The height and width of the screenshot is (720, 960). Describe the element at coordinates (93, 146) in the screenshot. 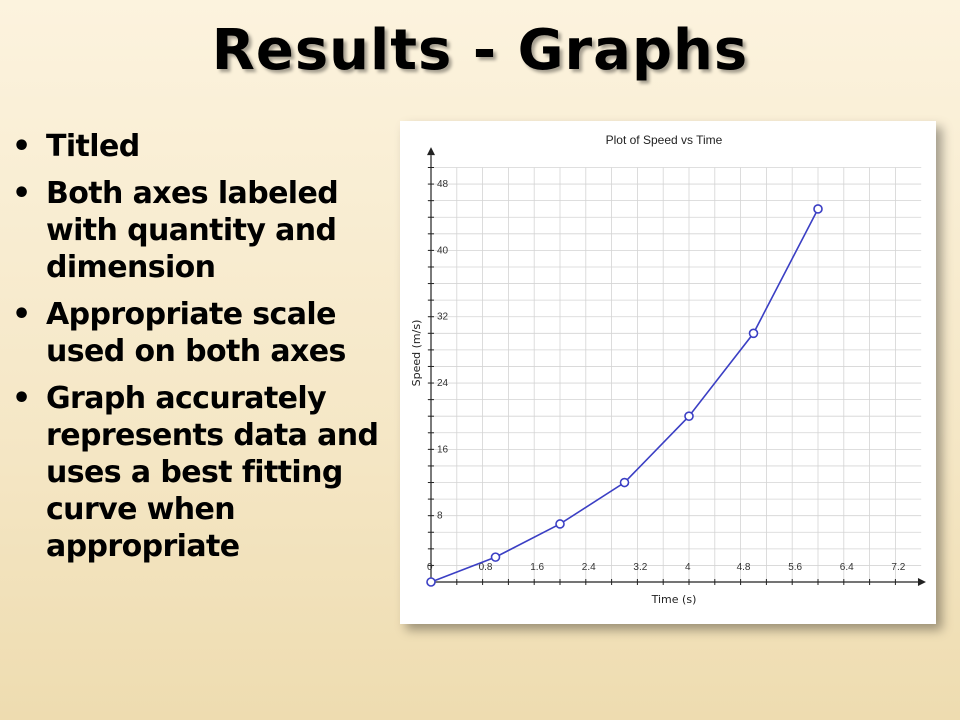

I see `bullet-text: Titled` at that location.